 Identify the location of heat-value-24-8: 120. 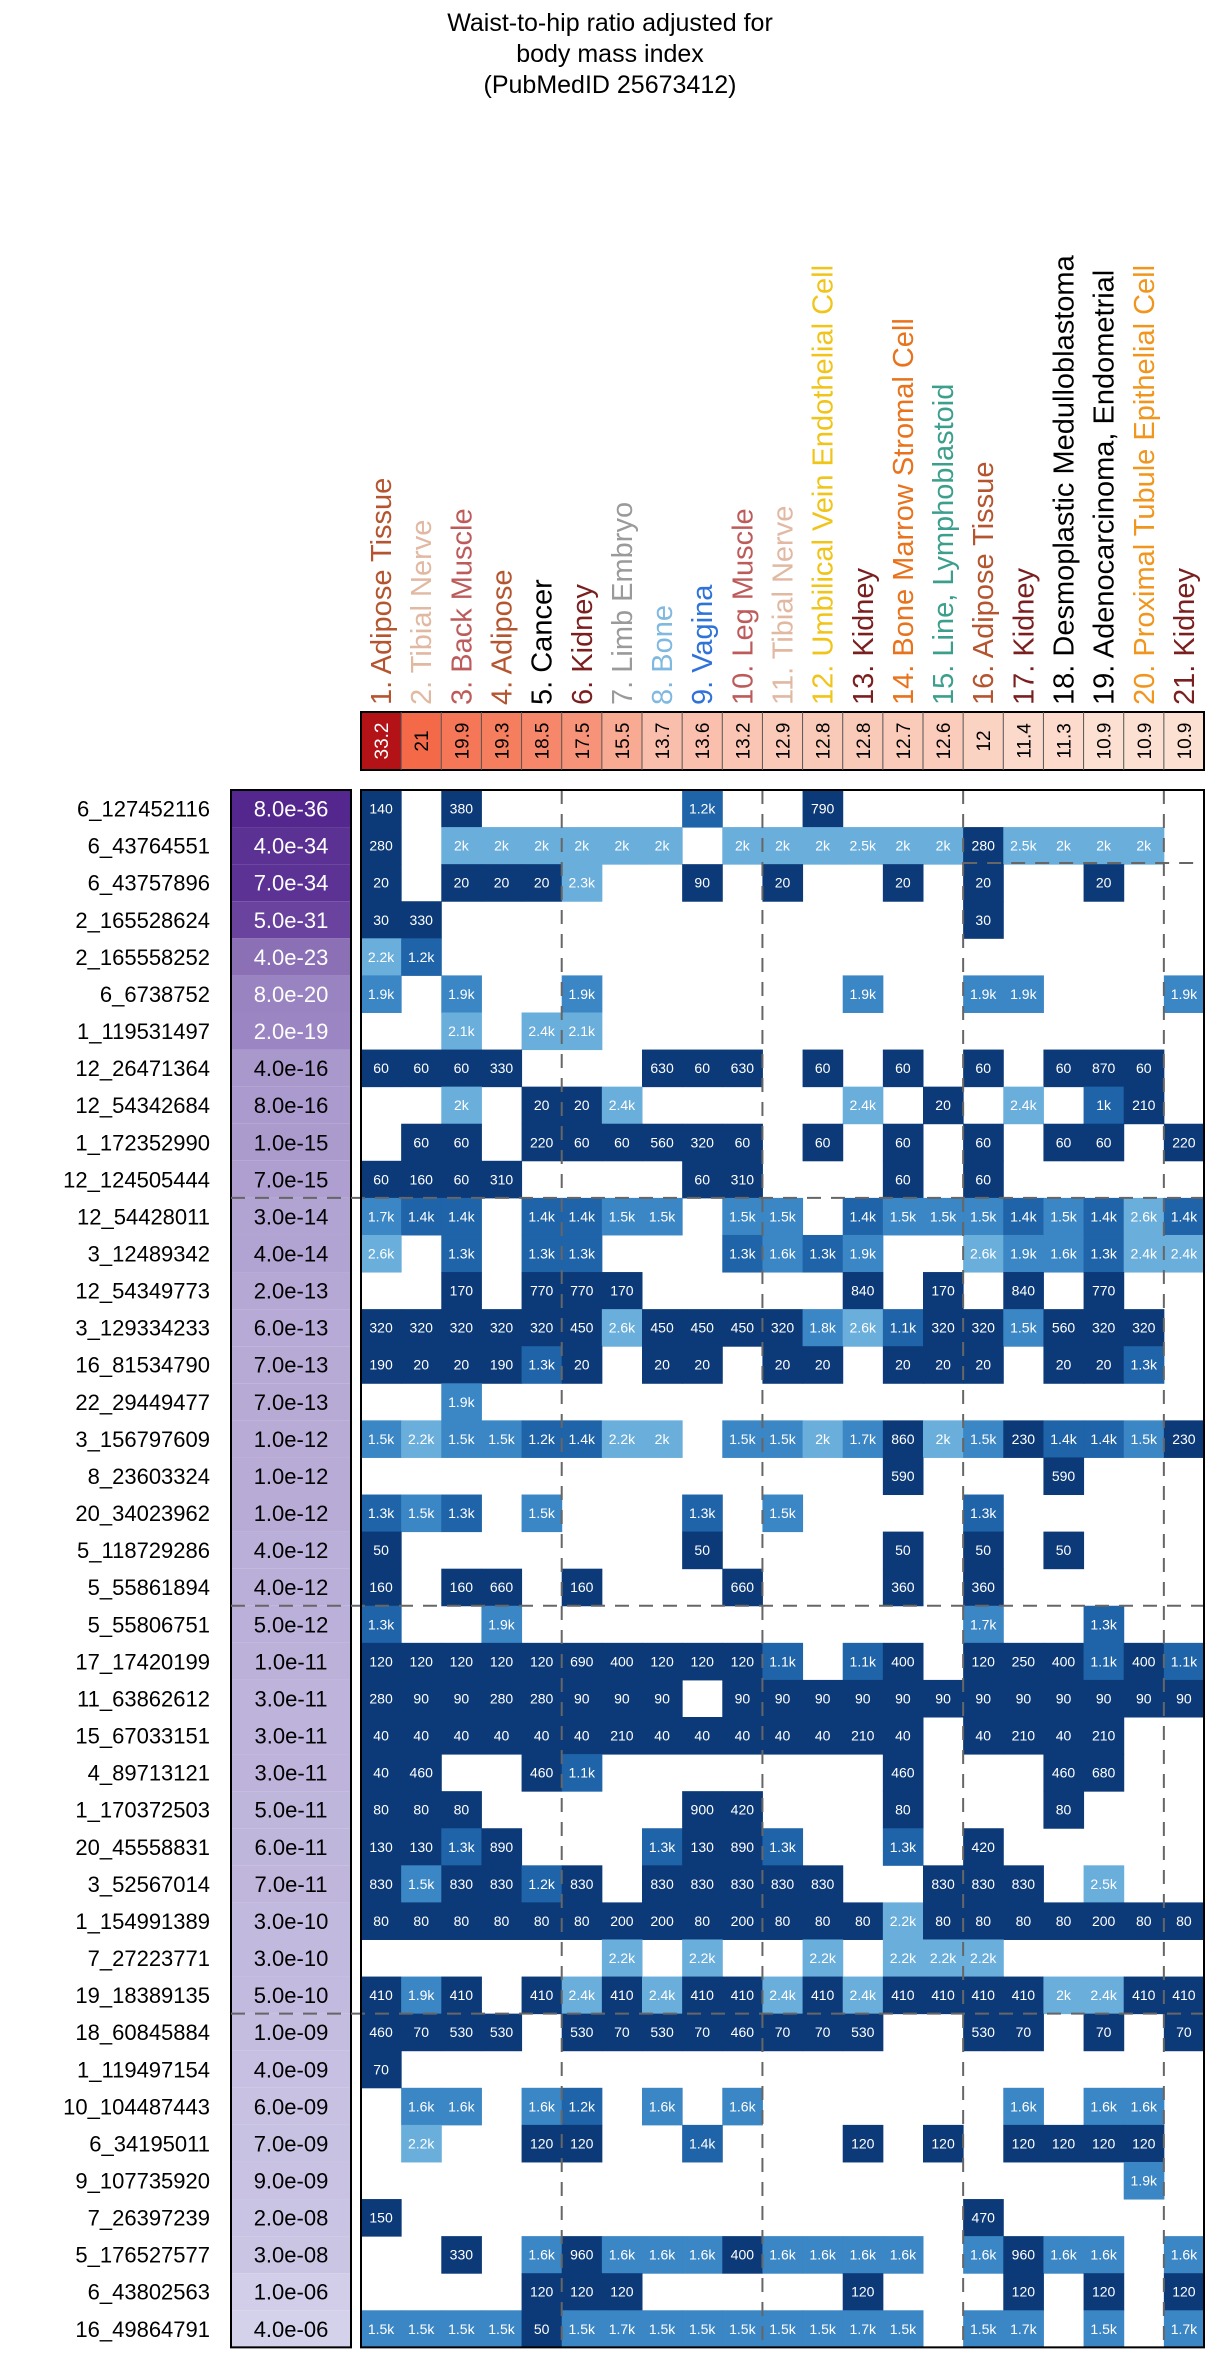
(662, 1661).